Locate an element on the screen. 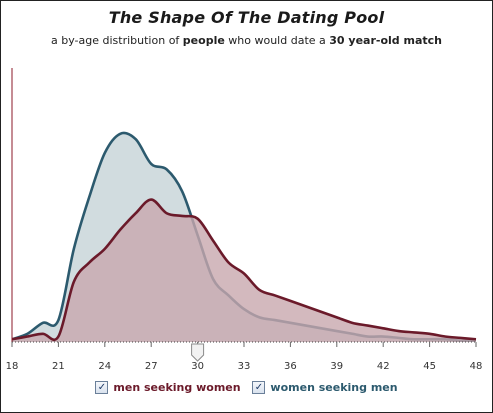  legend-label-men: men seeking women is located at coordinates (177, 387).